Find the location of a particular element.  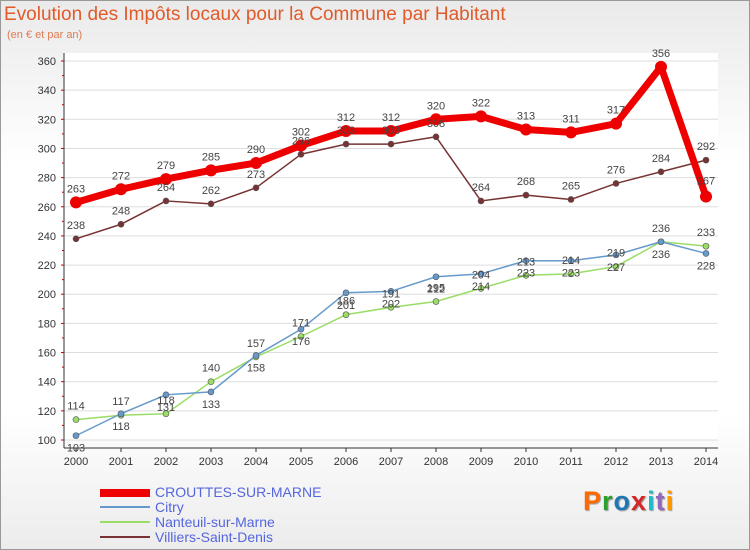

data-label: 171 is located at coordinates (301, 324).